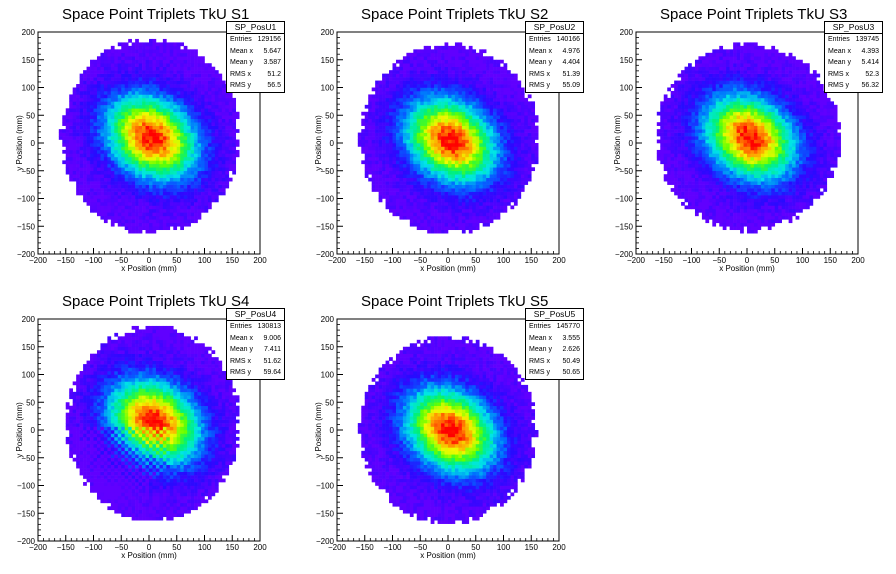  What do you see at coordinates (29, 60) in the screenshot?
I see `y-tick-label: 150` at bounding box center [29, 60].